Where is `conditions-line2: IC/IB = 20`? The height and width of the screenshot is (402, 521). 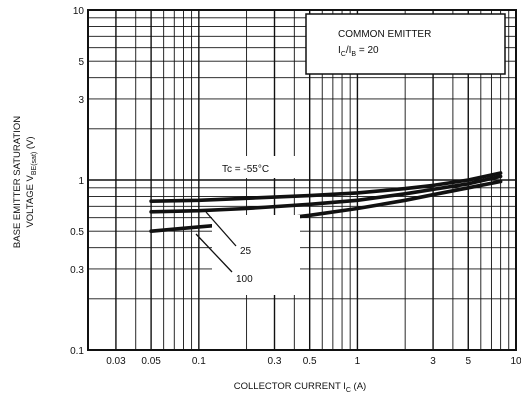 conditions-line2: IC/IB = 20 is located at coordinates (358, 51).